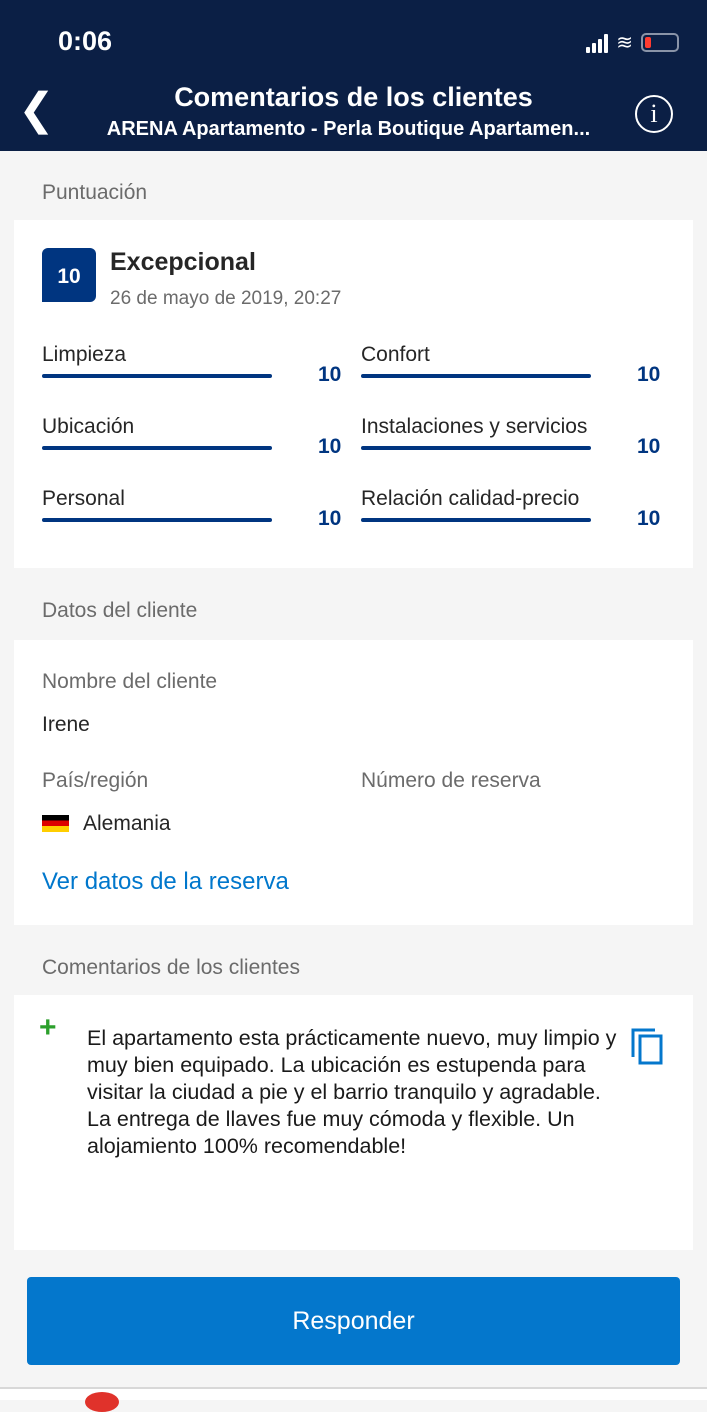 This screenshot has height=1412, width=707. Describe the element at coordinates (197, 445) in the screenshot. I see `category-location: Ubicación 10` at that location.